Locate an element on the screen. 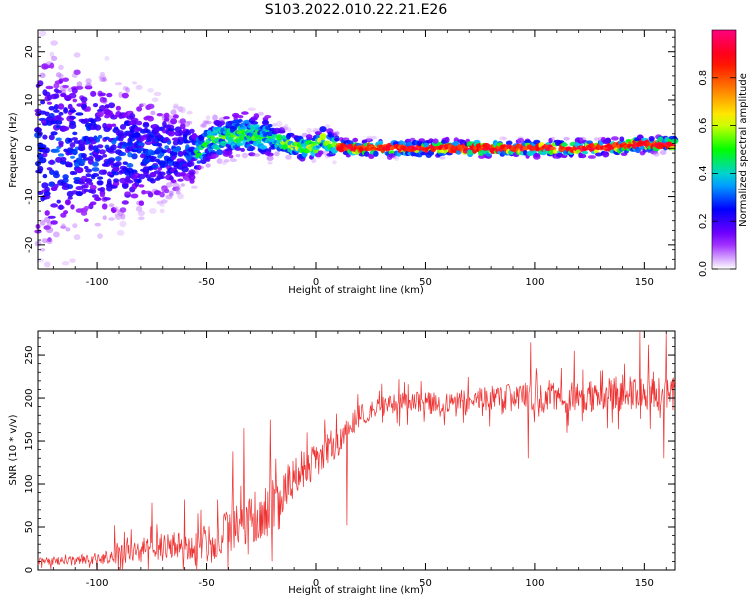 The height and width of the screenshot is (600, 750). colorbar-tick-label: 0.4 is located at coordinates (703, 173).